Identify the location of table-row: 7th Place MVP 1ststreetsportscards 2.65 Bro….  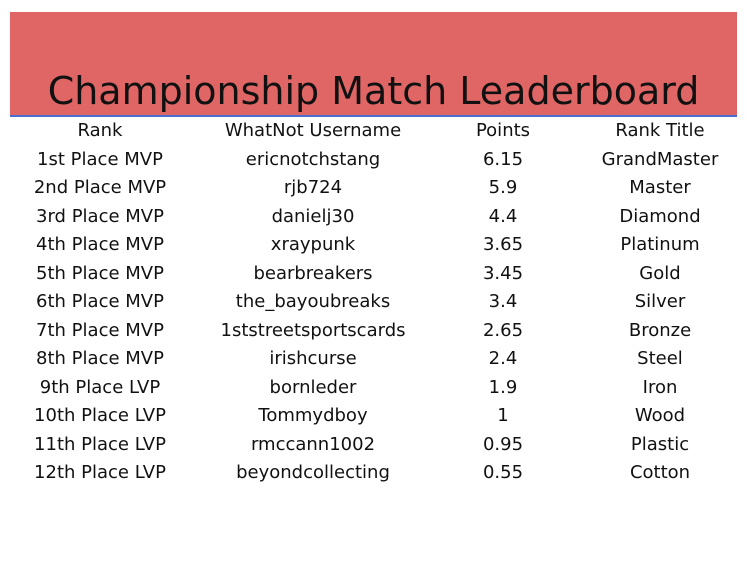
(373, 331).